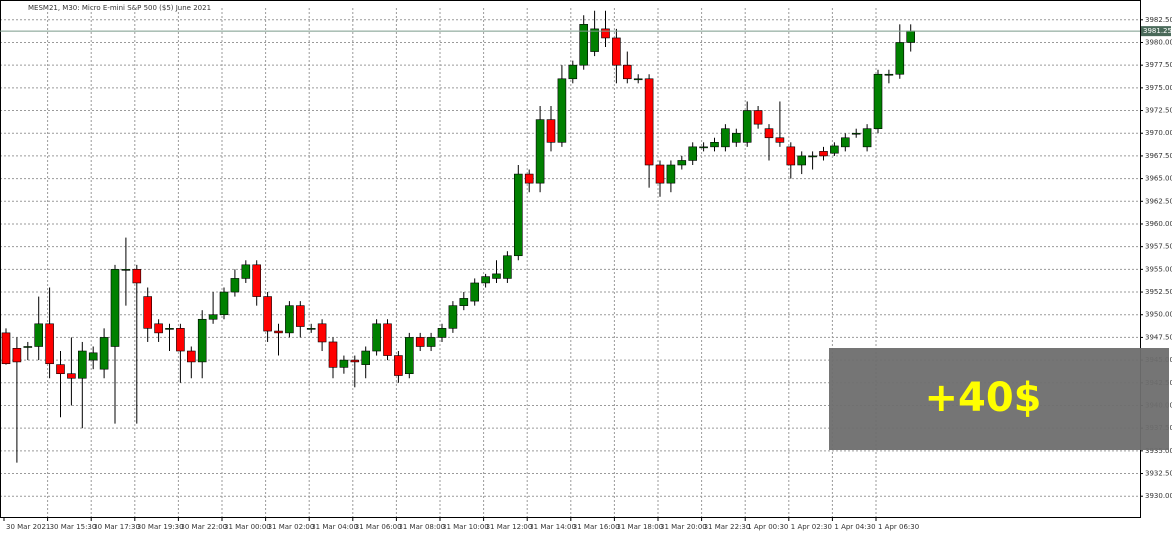  What do you see at coordinates (767, 527) in the screenshot?
I see `x-tick-label: 1 Apr 00:30` at bounding box center [767, 527].